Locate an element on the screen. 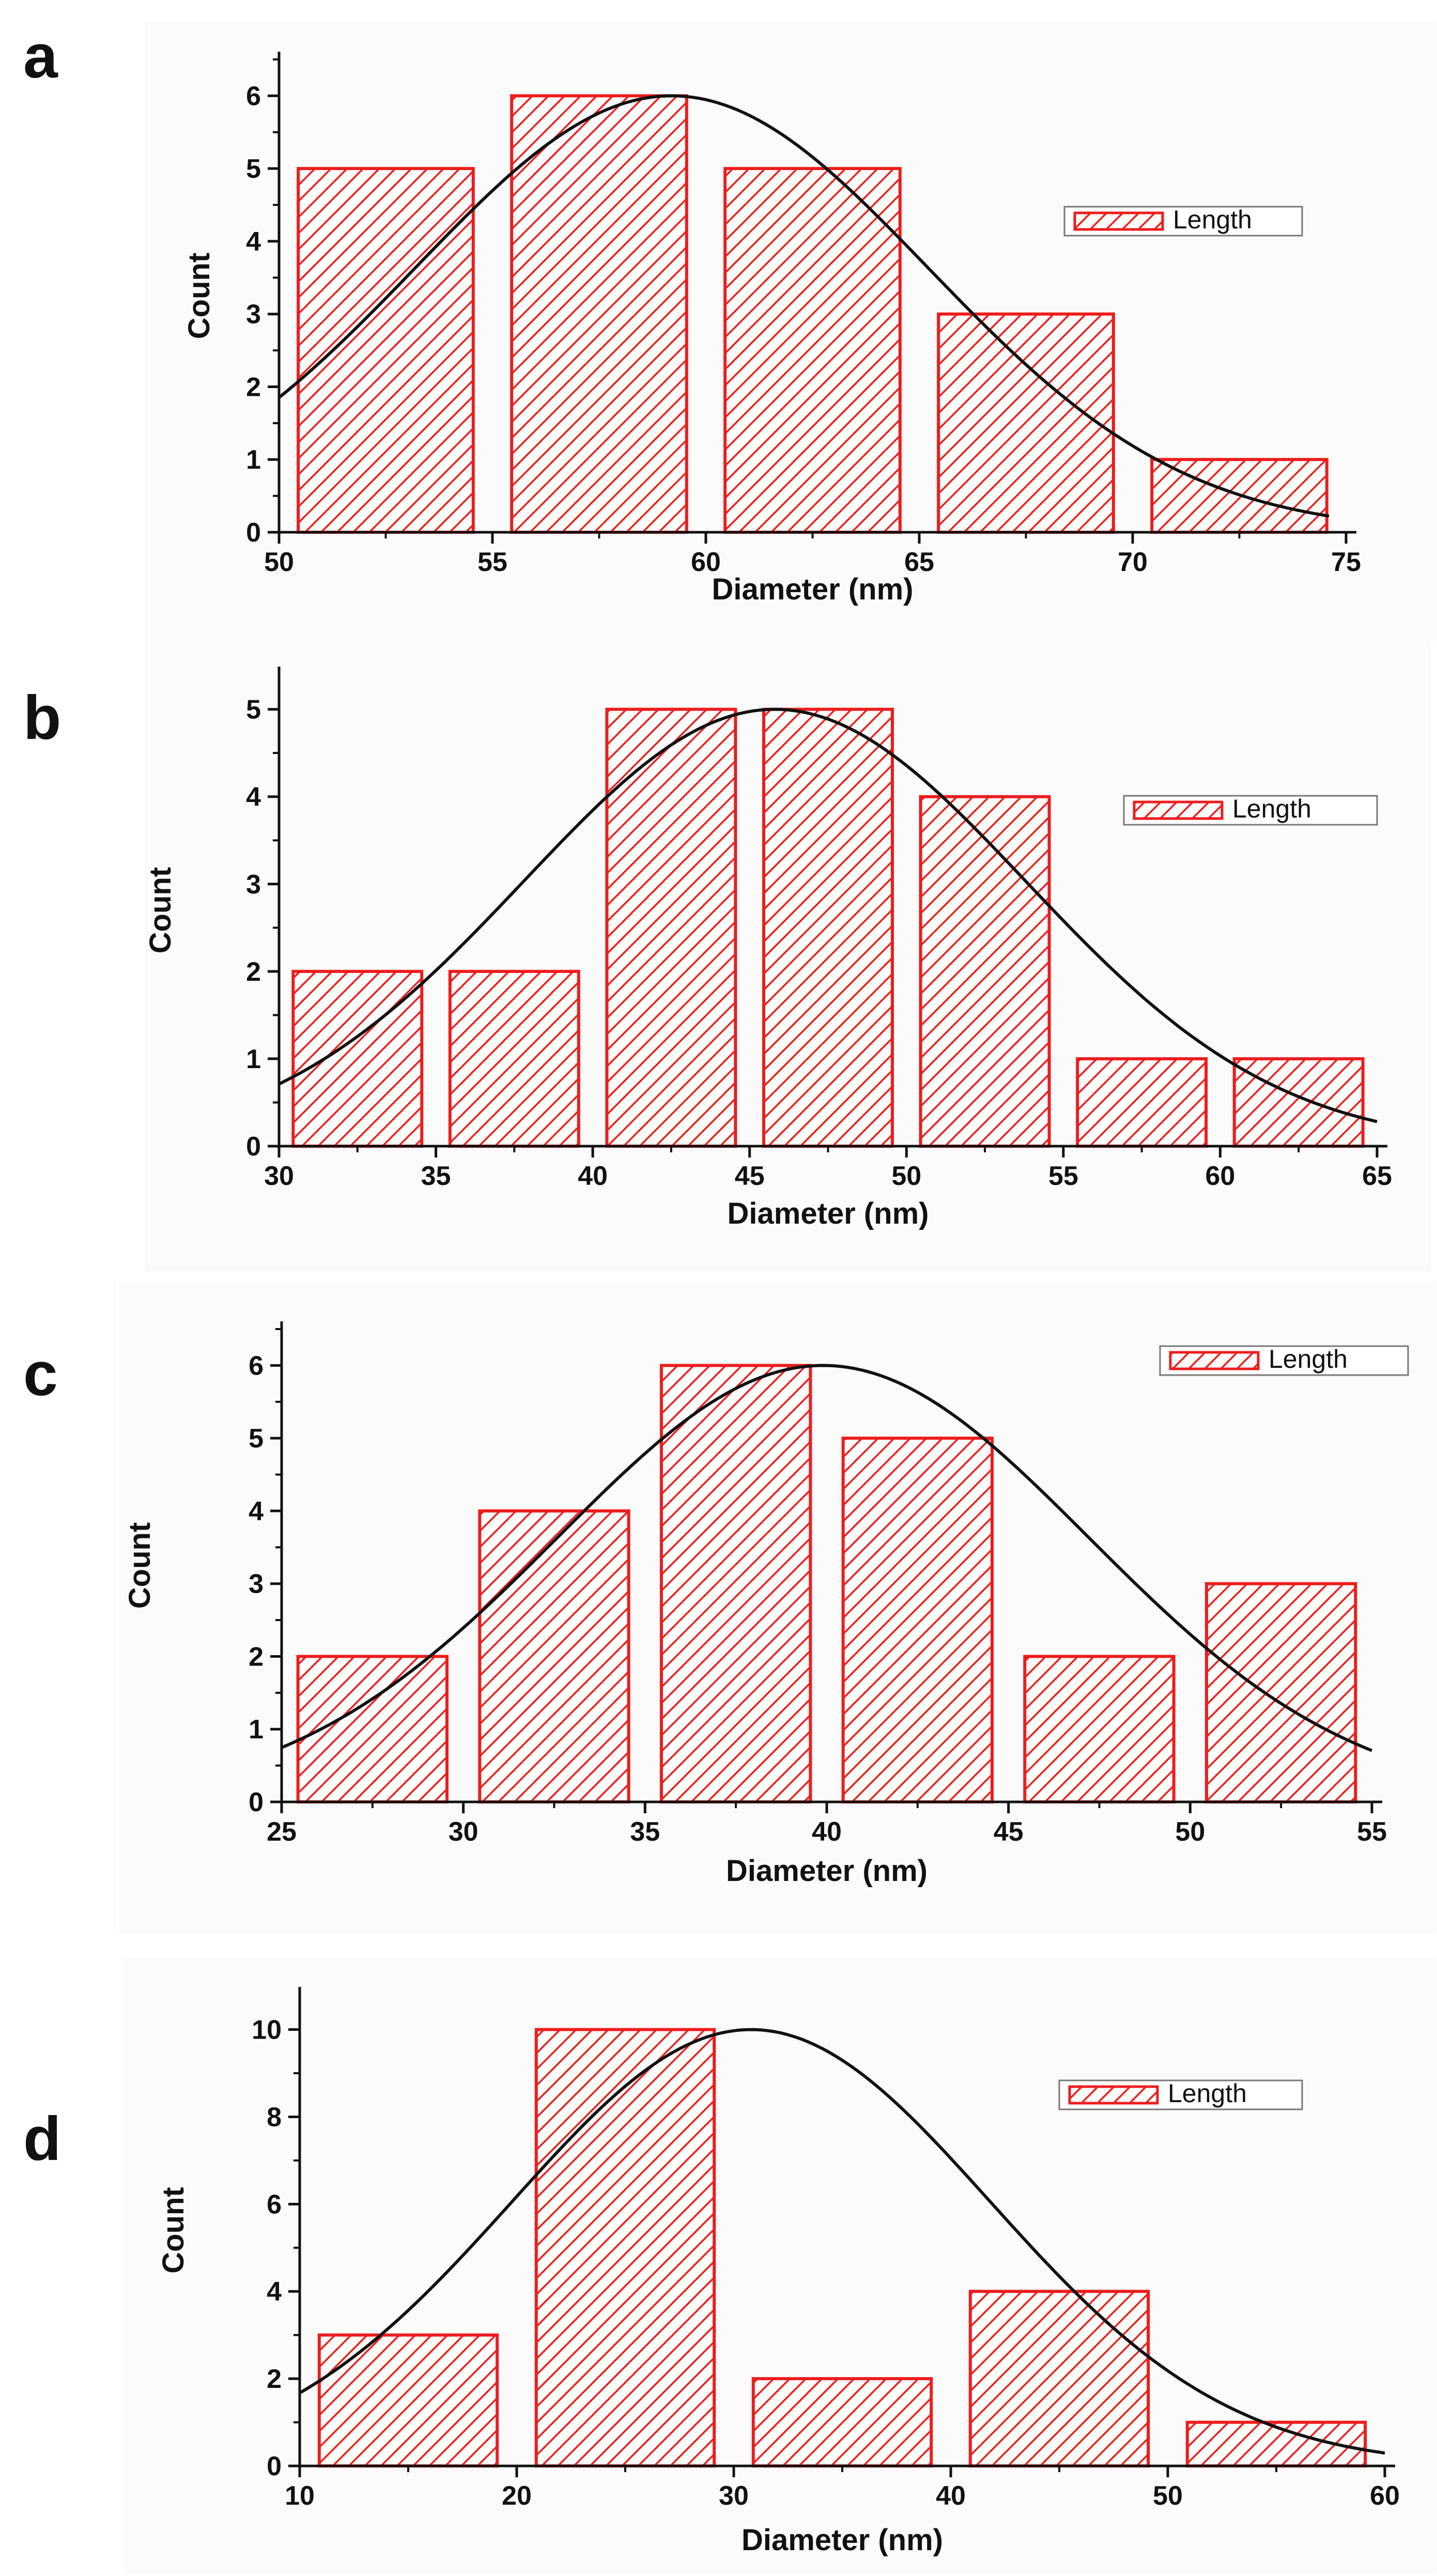 This screenshot has height=2576, width=1437. x-tick-label: 25 is located at coordinates (282, 1832).